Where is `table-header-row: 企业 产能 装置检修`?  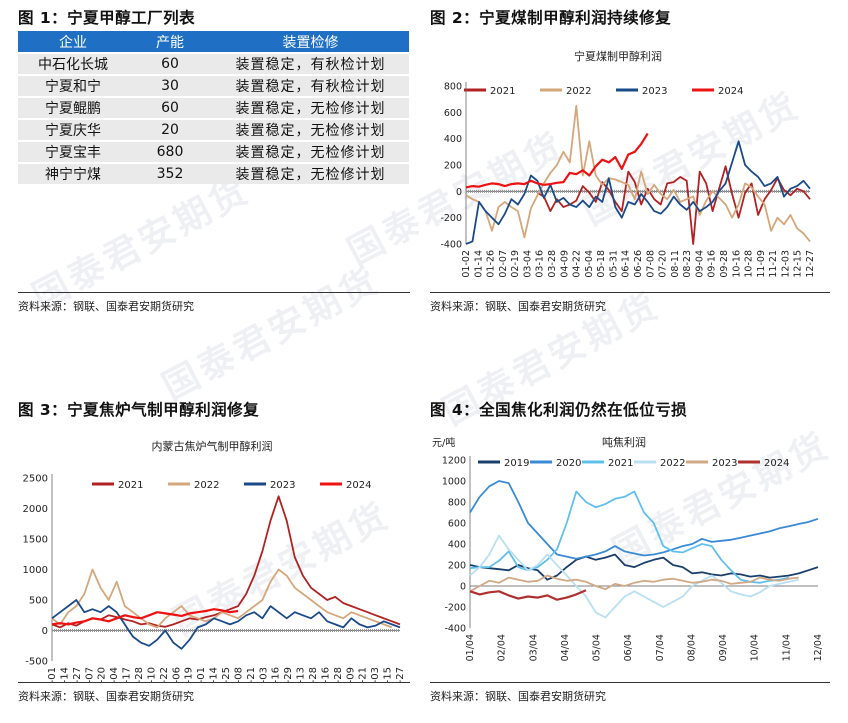 table-header-row: 企业 产能 装置检修 is located at coordinates (213, 42).